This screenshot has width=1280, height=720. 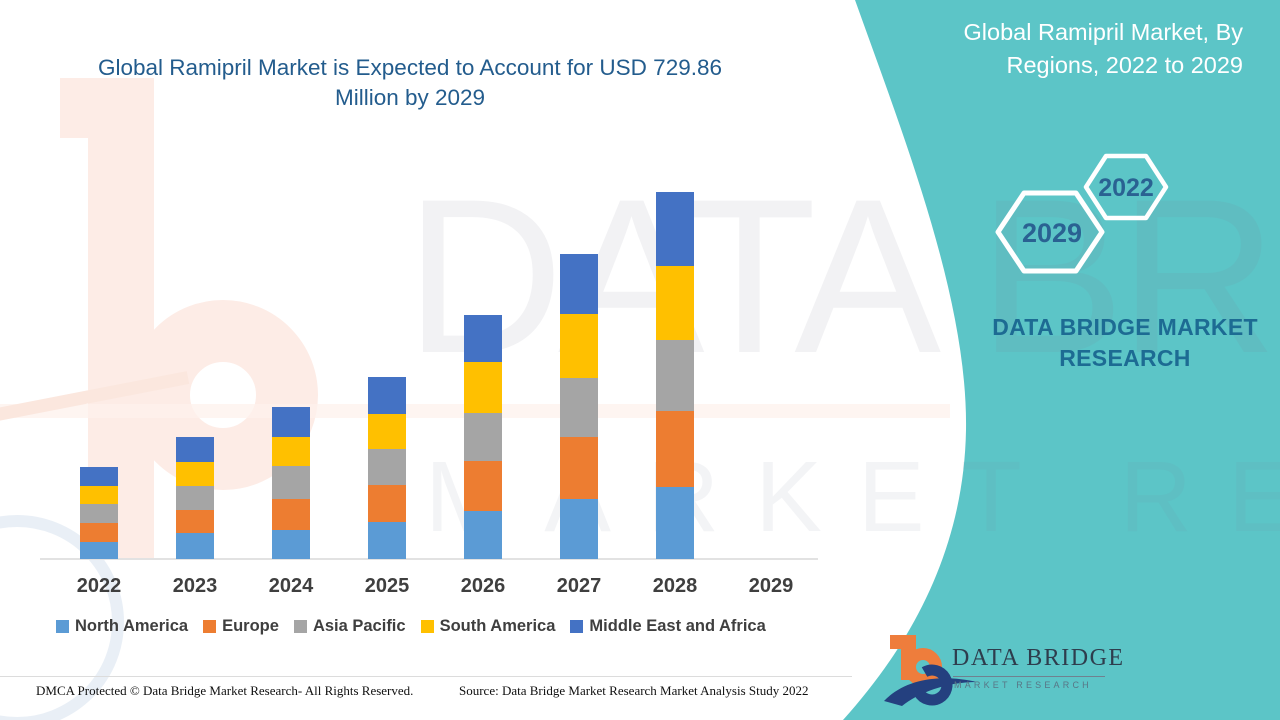 What do you see at coordinates (99, 476) in the screenshot?
I see `bar-segment-2022-middle-east-and-africa` at bounding box center [99, 476].